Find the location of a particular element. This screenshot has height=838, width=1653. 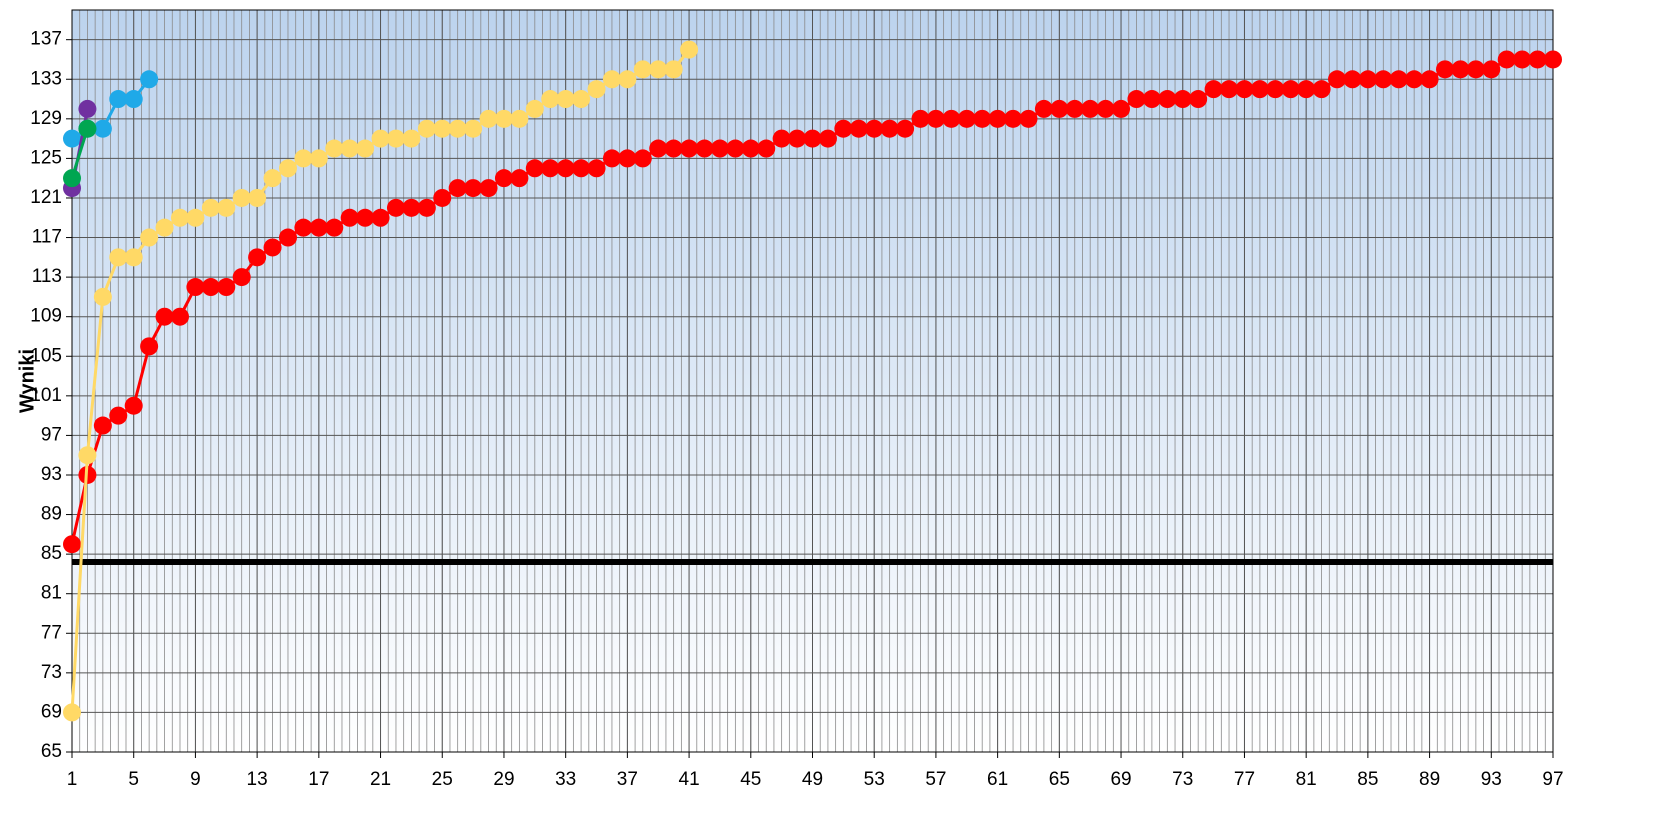

y-tick-label: 81 is located at coordinates (51, 593).